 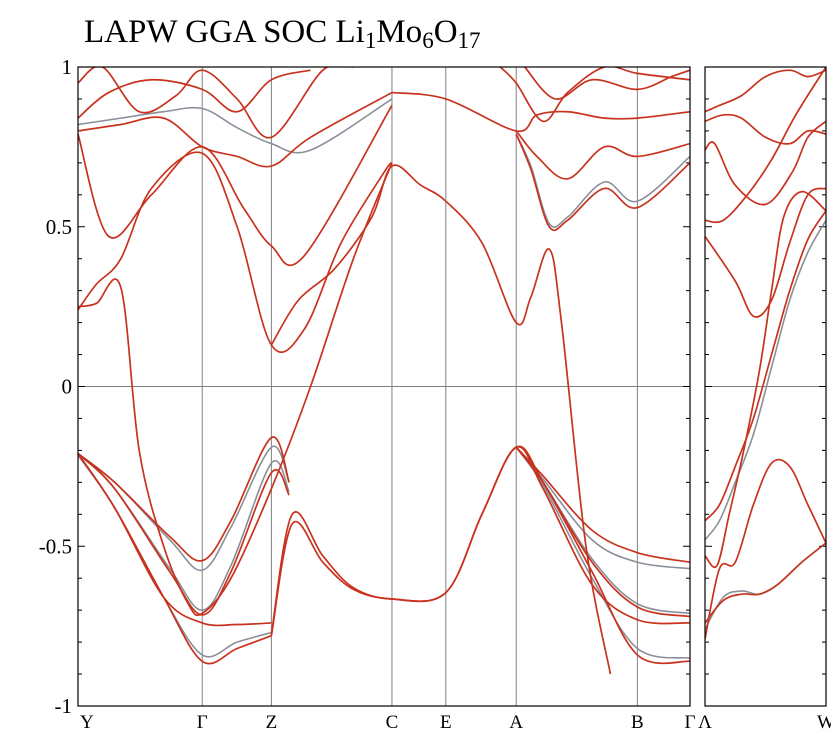 What do you see at coordinates (705, 722) in the screenshot?
I see `kpoint-label-1-0: Λ` at bounding box center [705, 722].